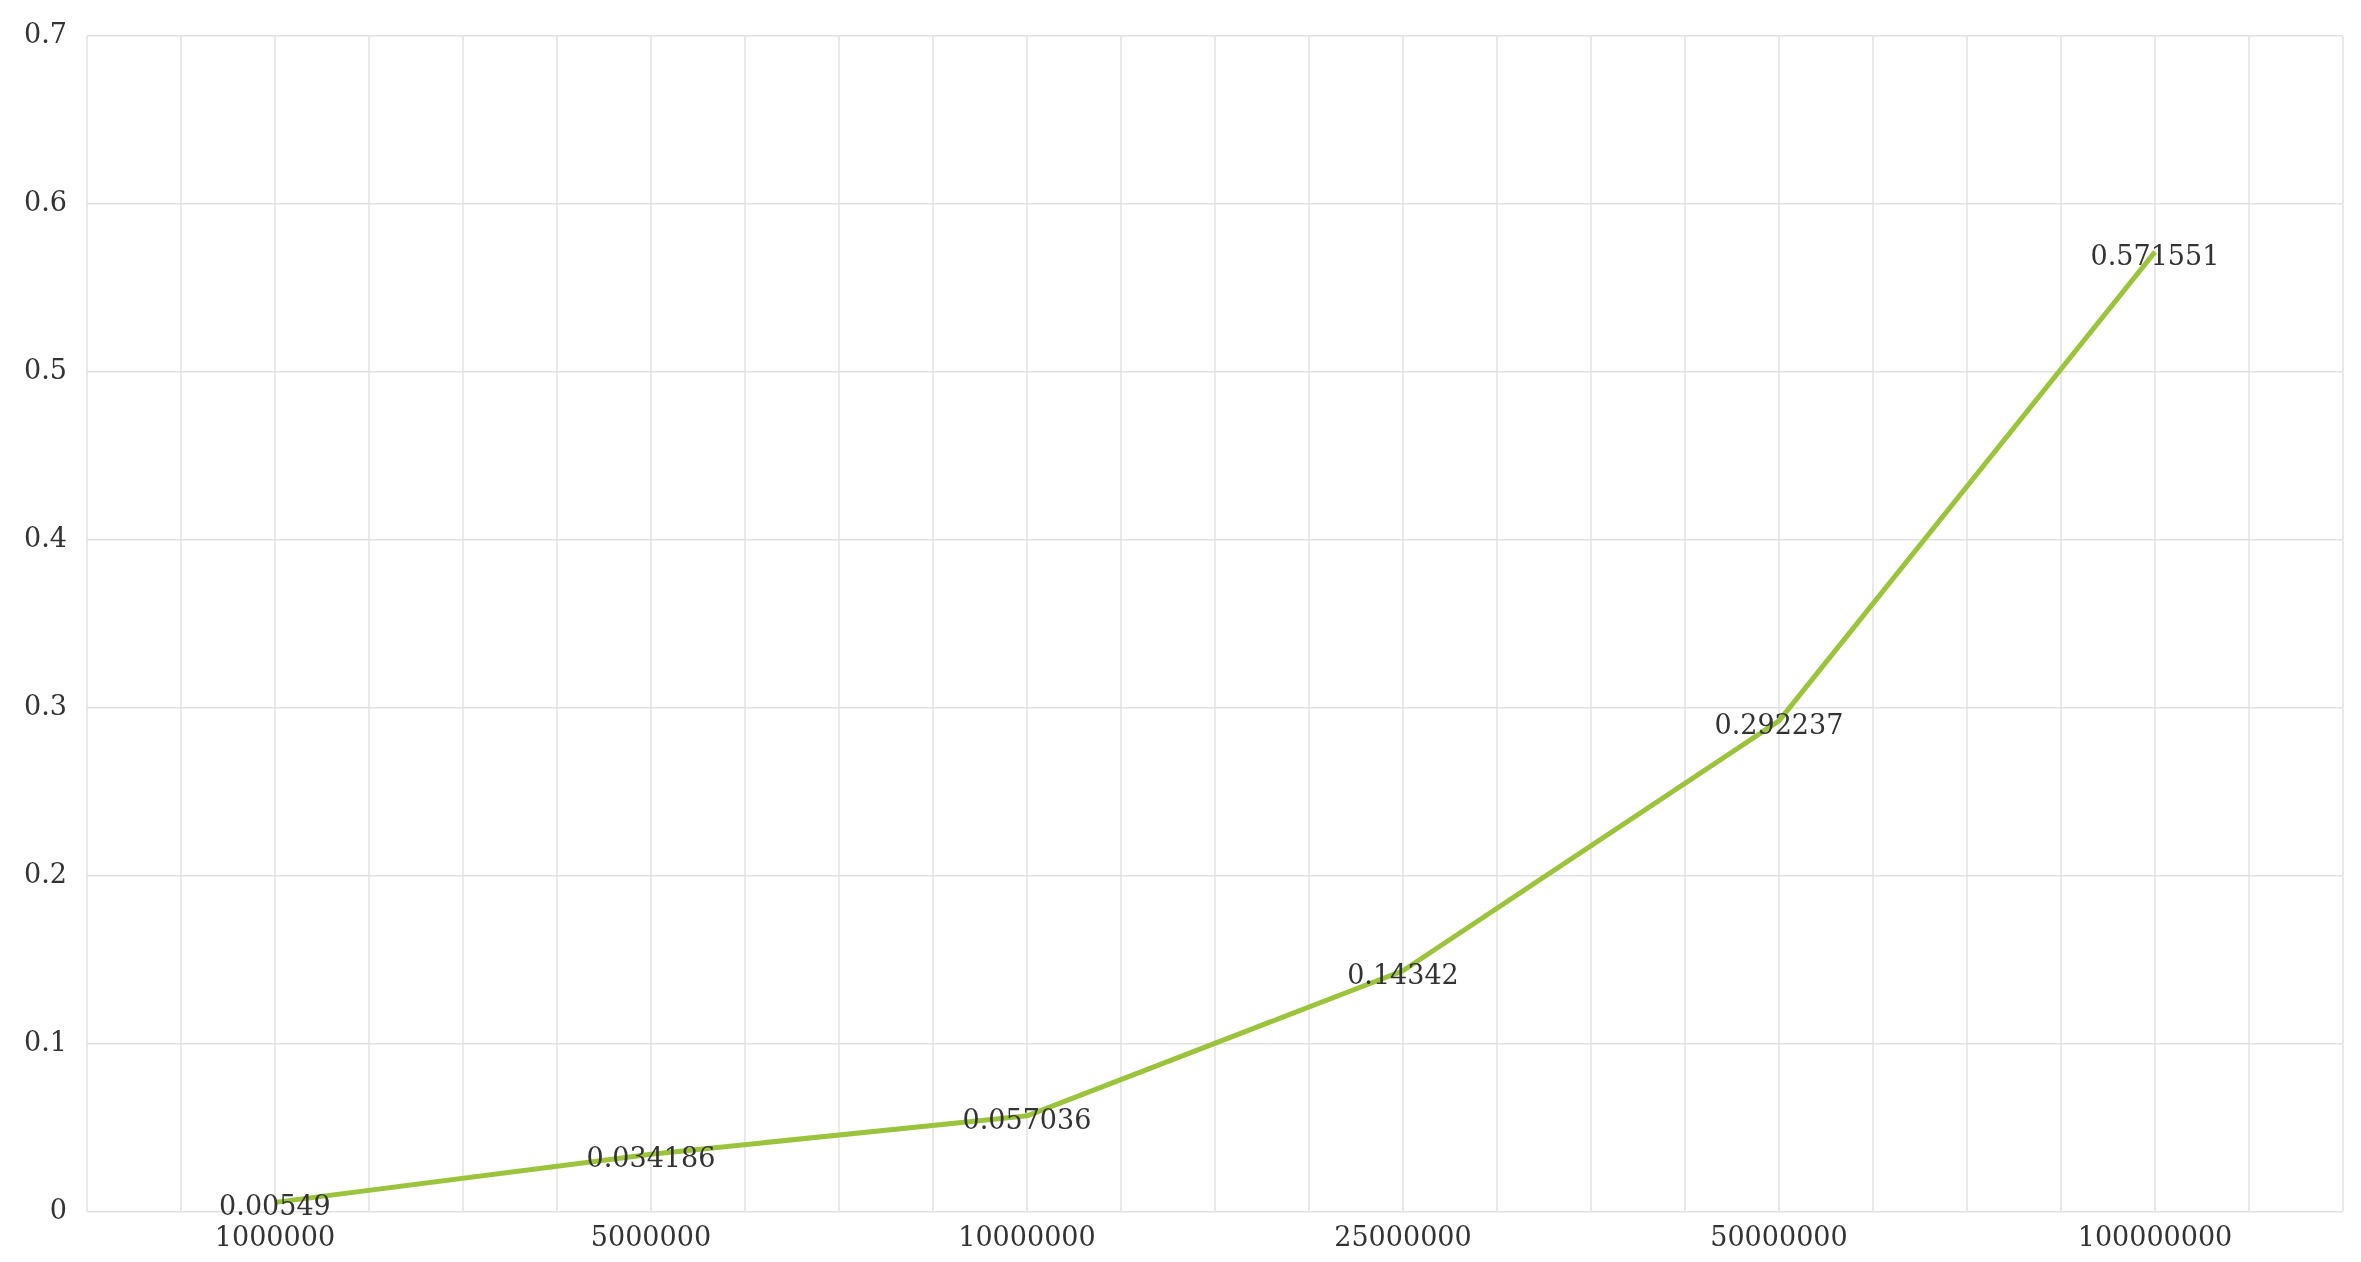 The height and width of the screenshot is (1262, 2361). What do you see at coordinates (1779, 1236) in the screenshot?
I see `x-tick-label: 50000000` at bounding box center [1779, 1236].